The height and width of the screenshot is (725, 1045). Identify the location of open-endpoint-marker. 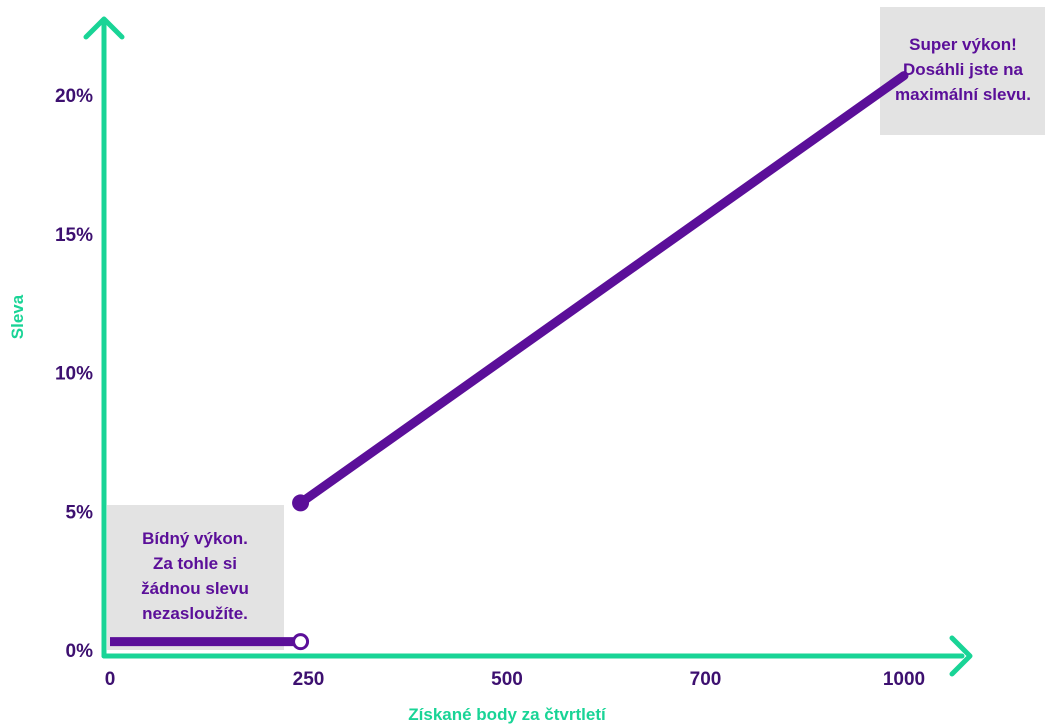
(301, 642).